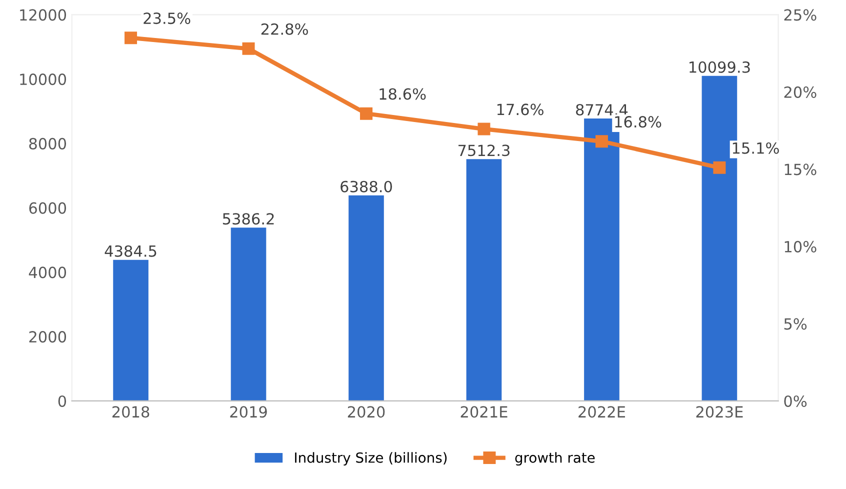 The height and width of the screenshot is (489, 846). I want to click on data-label: 18.6%, so click(403, 94).